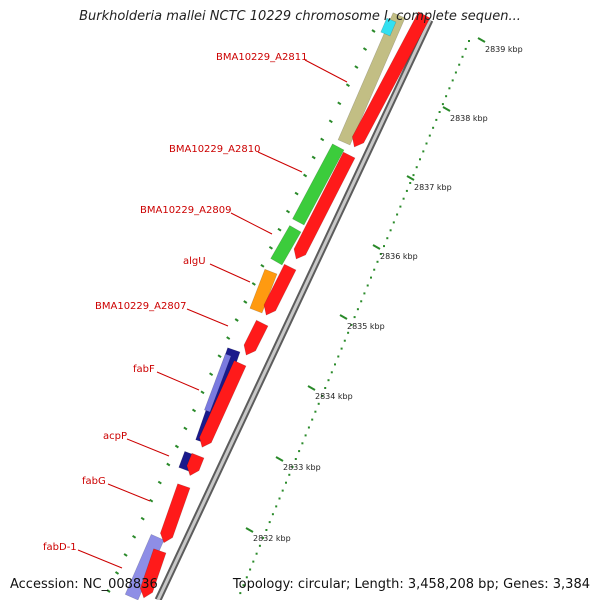 The image size is (600, 600). Describe the element at coordinates (399, 256) in the screenshot. I see `tick-label-2836: 2836 kbp` at that location.